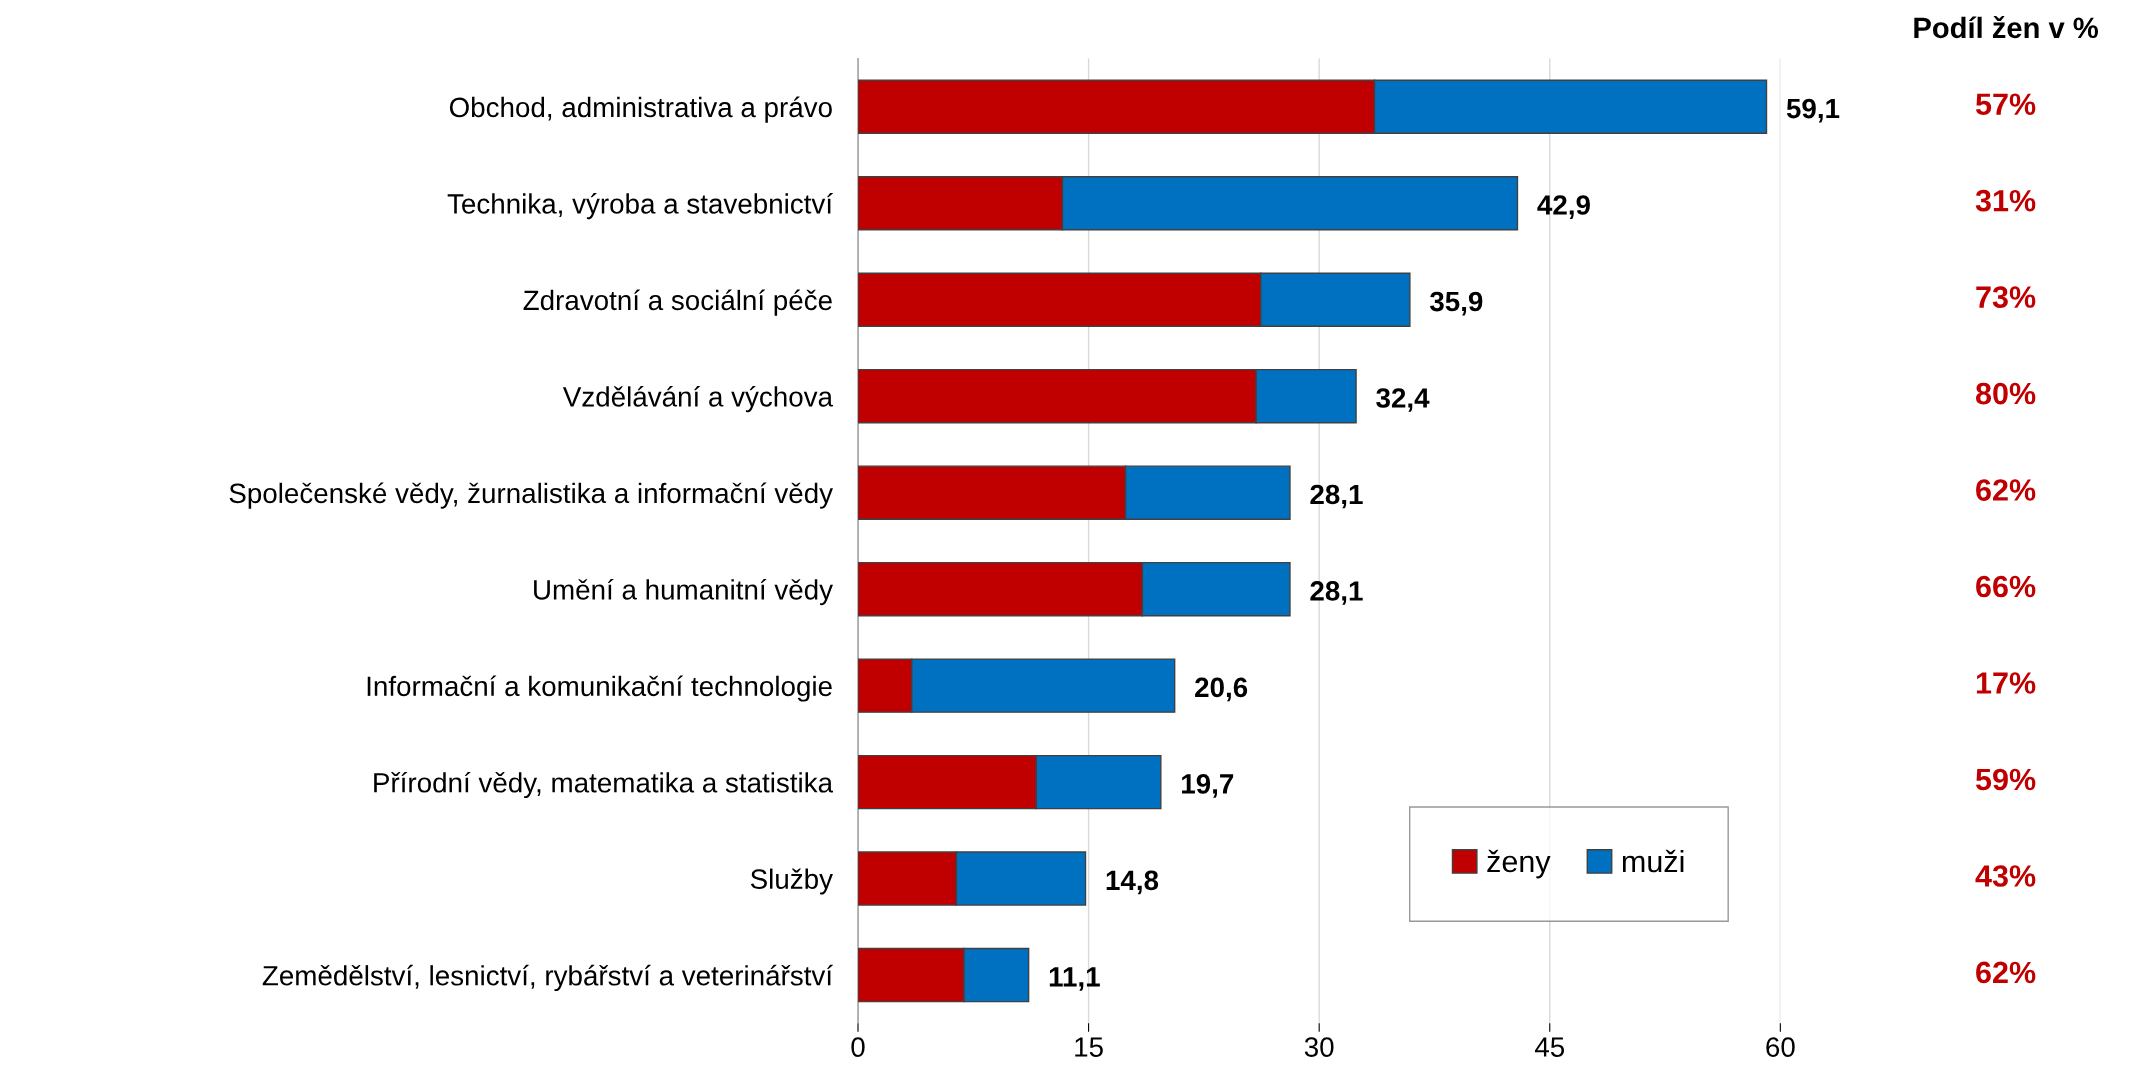 This screenshot has height=1084, width=2145. I want to click on total-label: 32,4, so click(1403, 400).